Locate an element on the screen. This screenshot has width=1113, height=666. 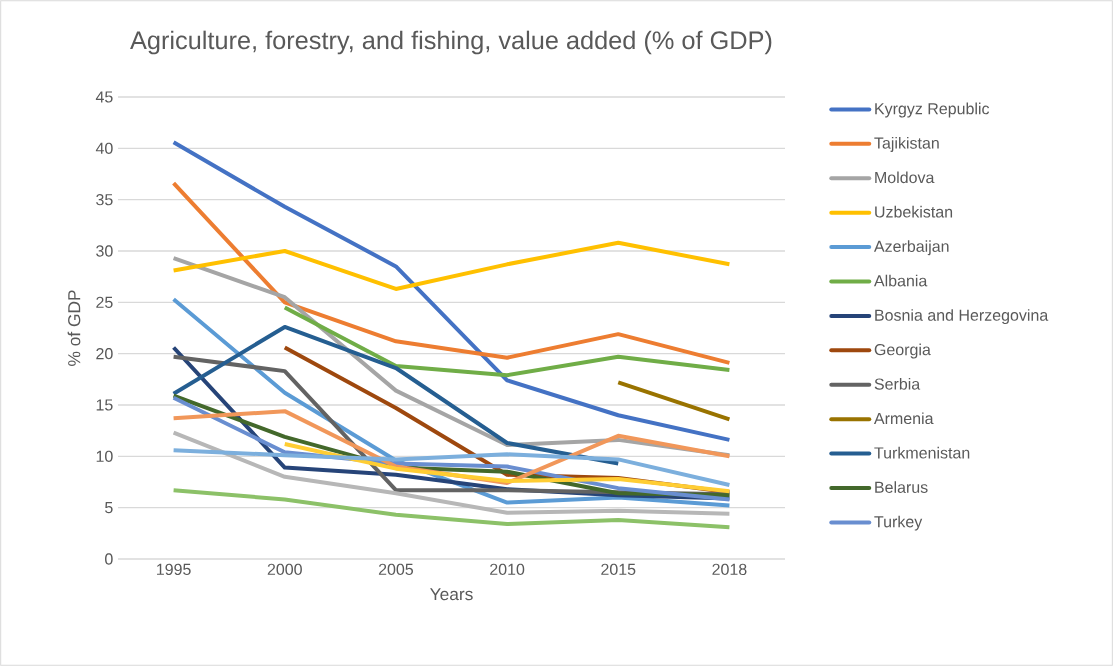
y-tick-label: 5 is located at coordinates (109, 508).